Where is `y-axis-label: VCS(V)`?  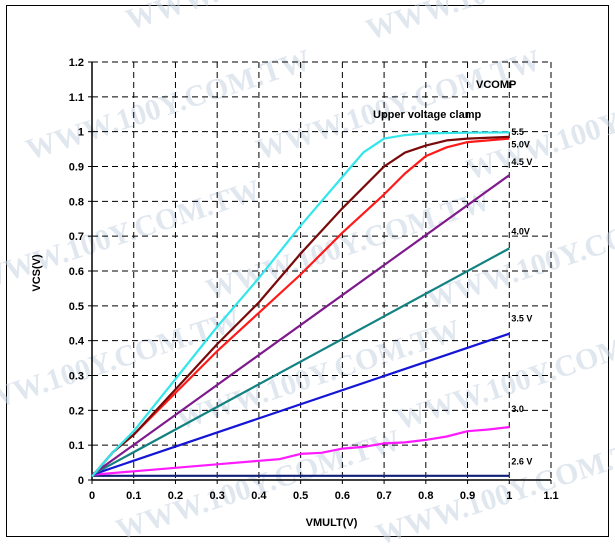
y-axis-label: VCS(V) is located at coordinates (37, 273).